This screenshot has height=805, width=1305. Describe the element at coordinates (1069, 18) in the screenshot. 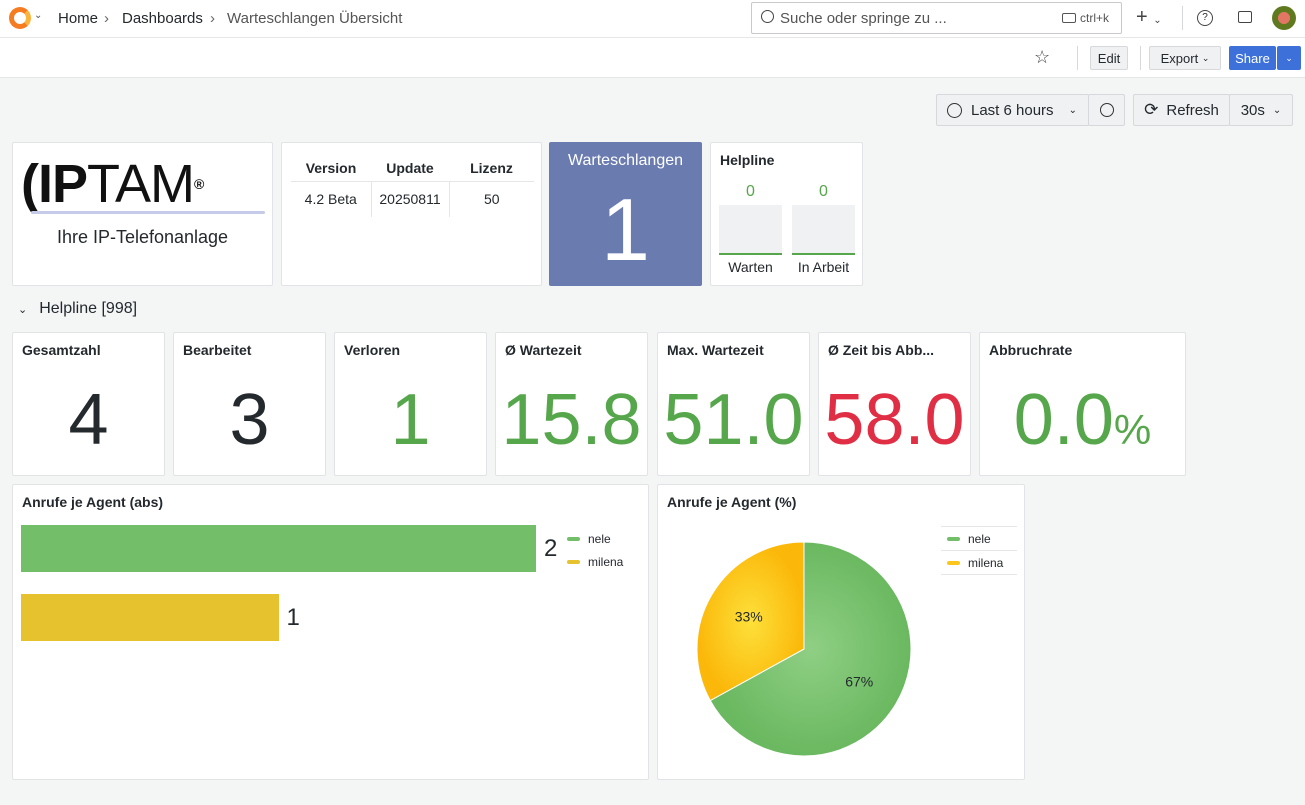

I see `keyboard-icon` at that location.